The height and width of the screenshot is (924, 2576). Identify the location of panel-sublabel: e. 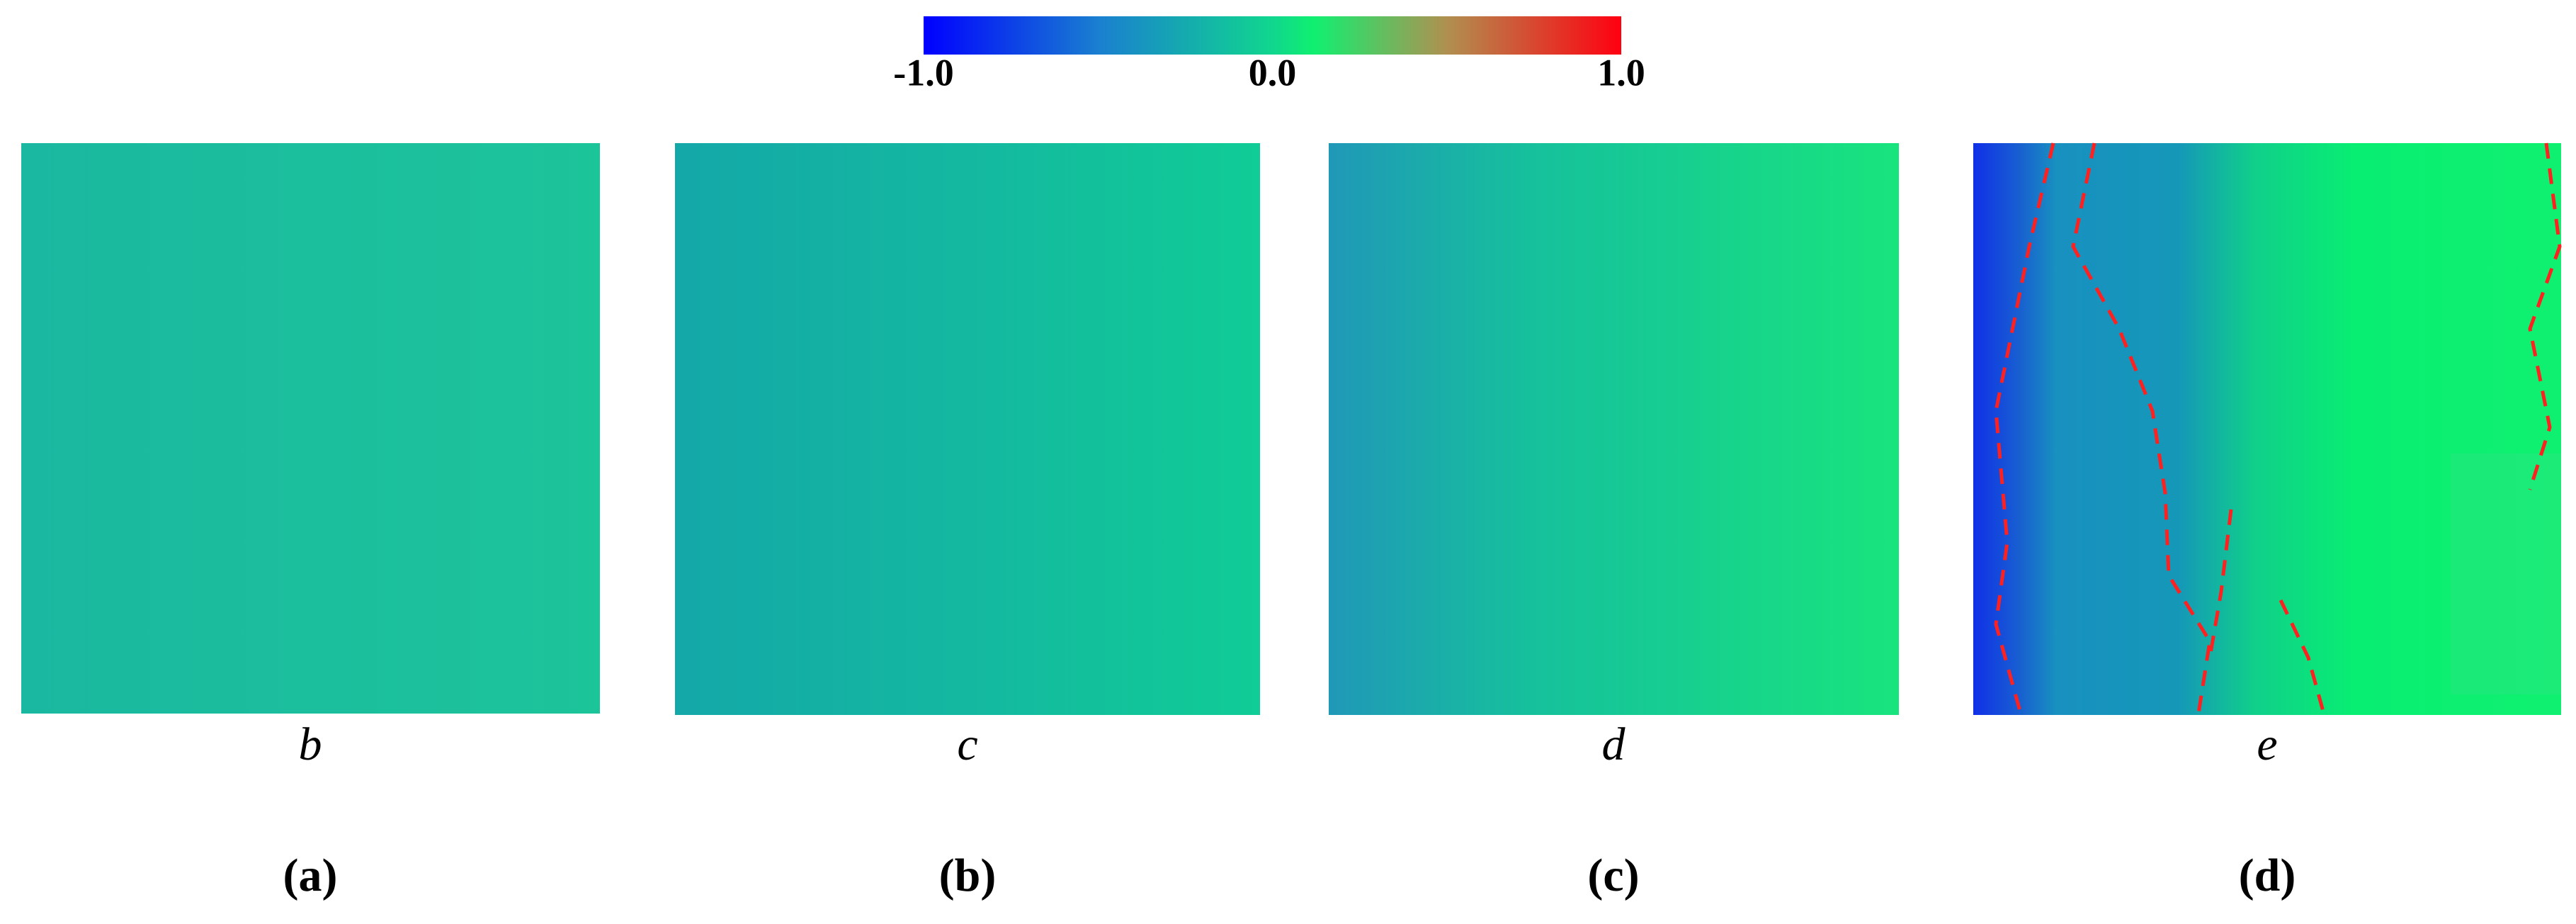
(2267, 744).